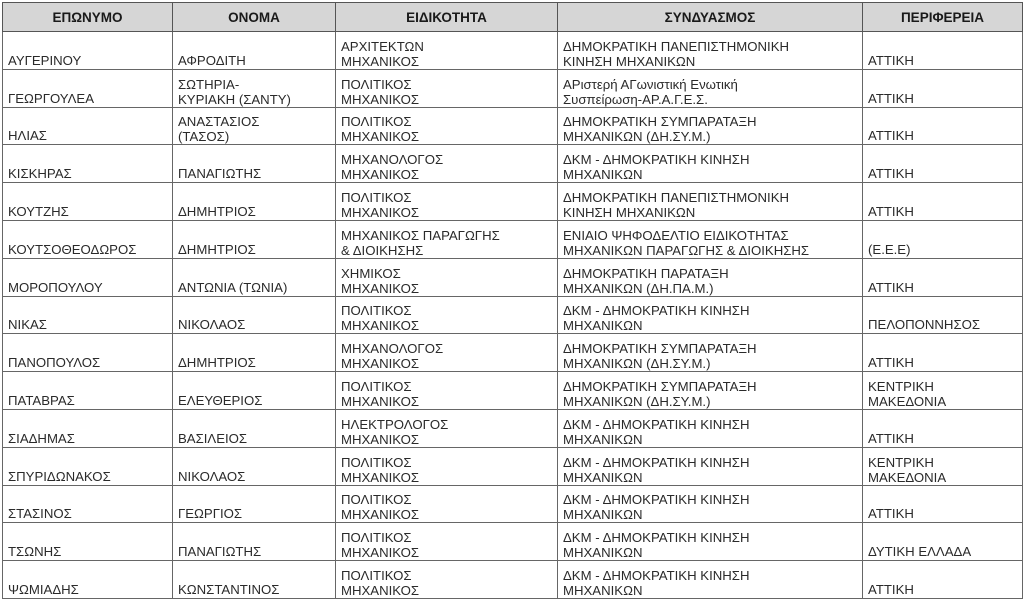 Image resolution: width=1024 pixels, height=599 pixels. I want to click on cell-first-name: ΑΝΤΩΝΙΑ (ΤΩΝΙΑ), so click(254, 277).